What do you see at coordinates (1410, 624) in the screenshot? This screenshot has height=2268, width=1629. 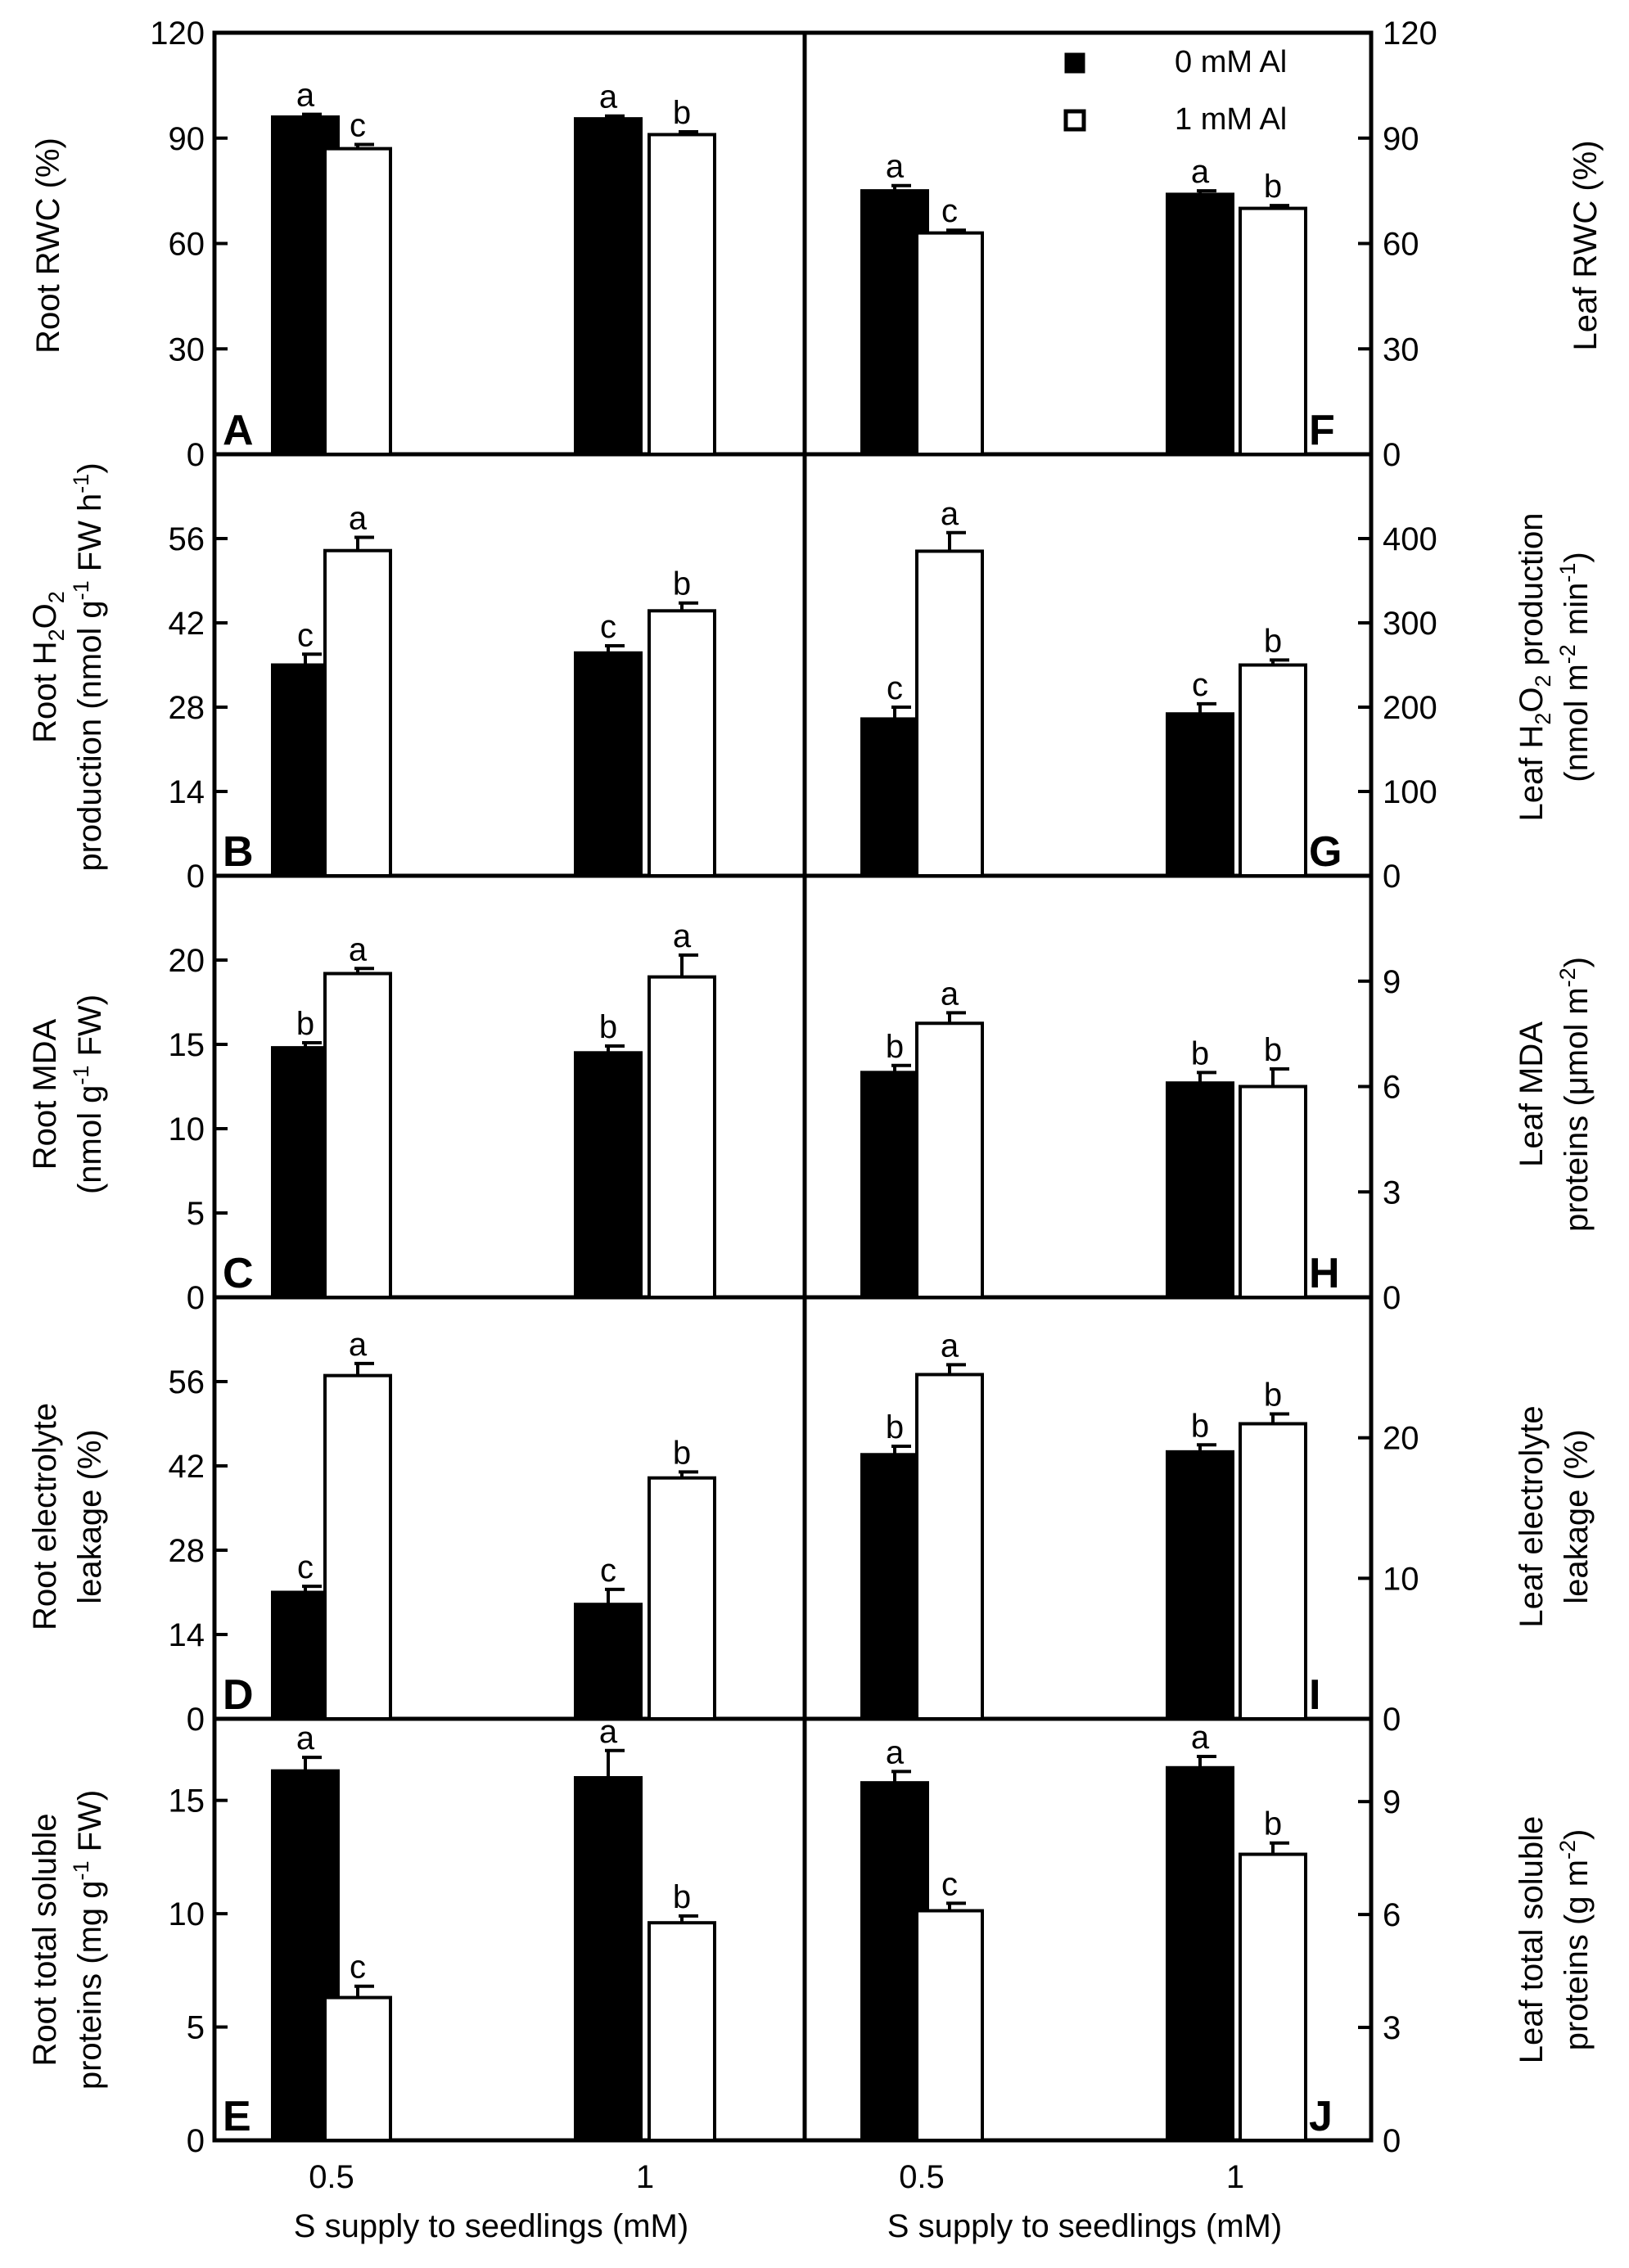 I see `y-tick-label: 300` at bounding box center [1410, 624].